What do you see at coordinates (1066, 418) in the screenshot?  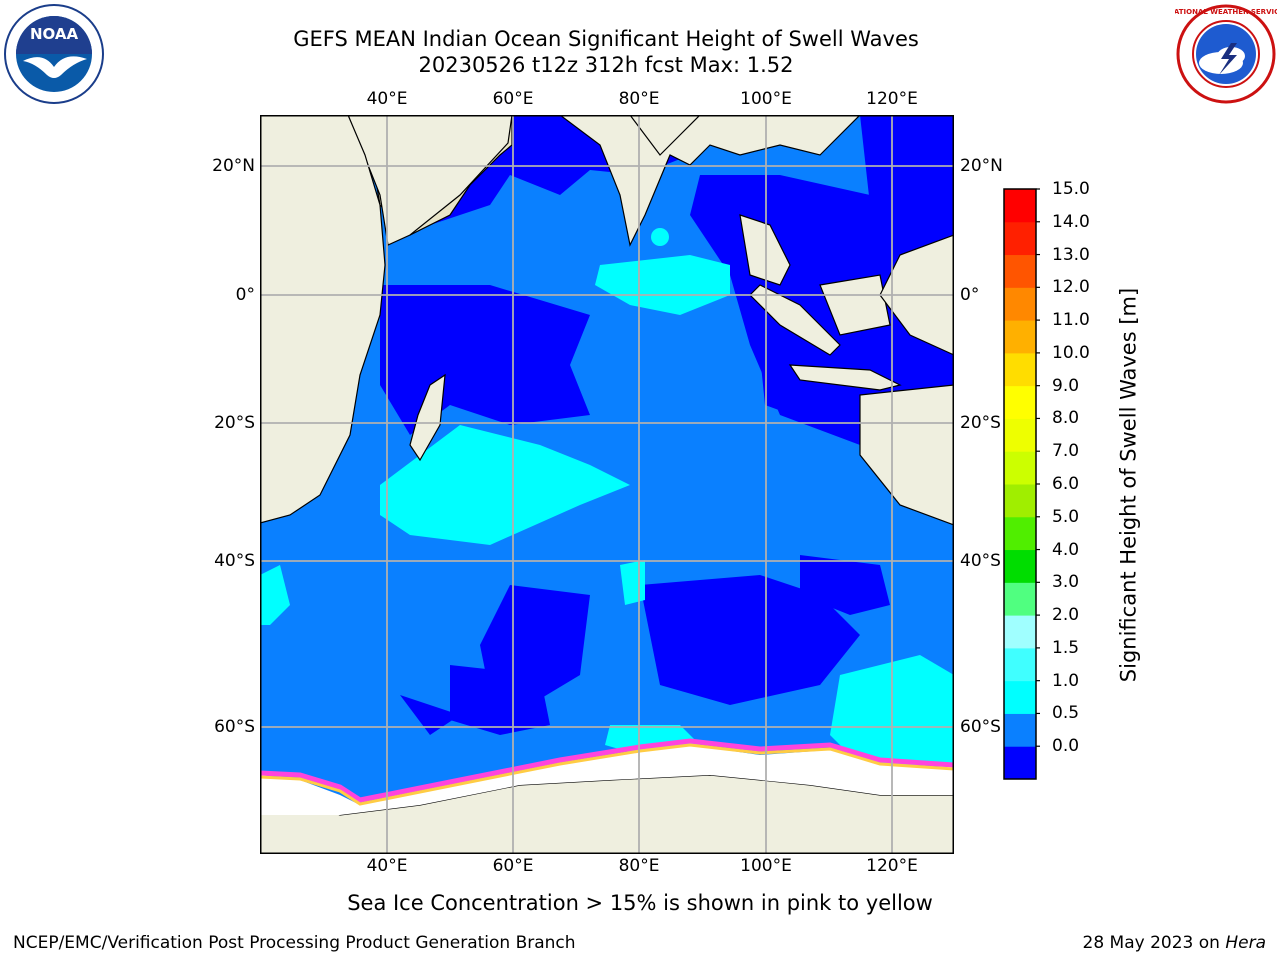 I see `colorbar-label: 8.0` at bounding box center [1066, 418].